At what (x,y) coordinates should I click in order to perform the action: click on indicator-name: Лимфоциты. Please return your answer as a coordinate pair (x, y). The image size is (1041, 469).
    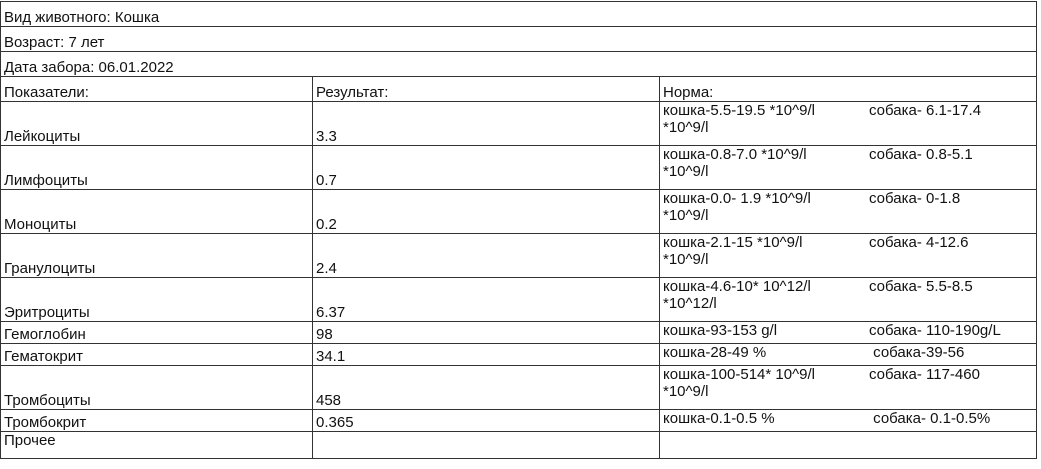
    Looking at the image, I should click on (156, 167).